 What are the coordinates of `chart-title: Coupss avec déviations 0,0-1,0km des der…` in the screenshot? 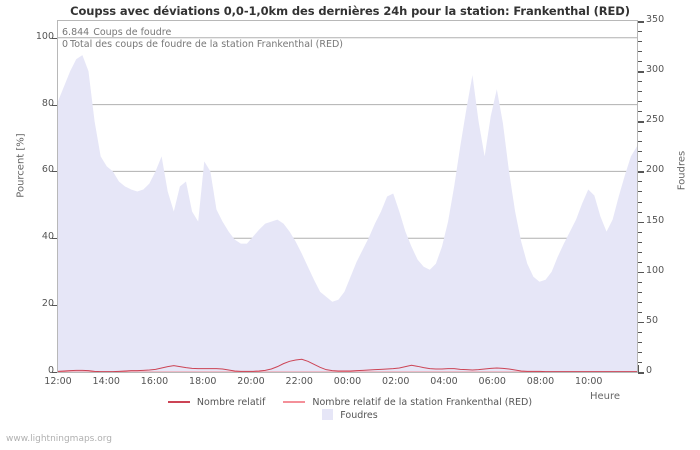 It's located at (350, 11).